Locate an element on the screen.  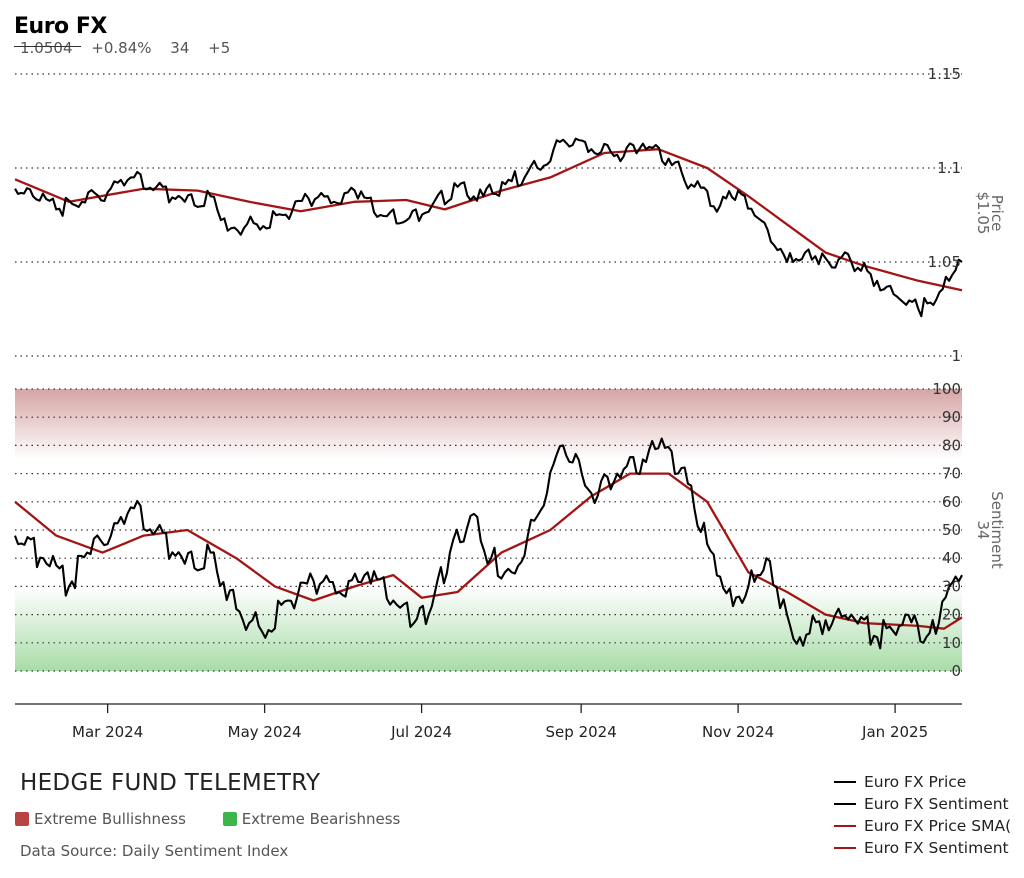
sentiment-value: 34 is located at coordinates (180, 48).